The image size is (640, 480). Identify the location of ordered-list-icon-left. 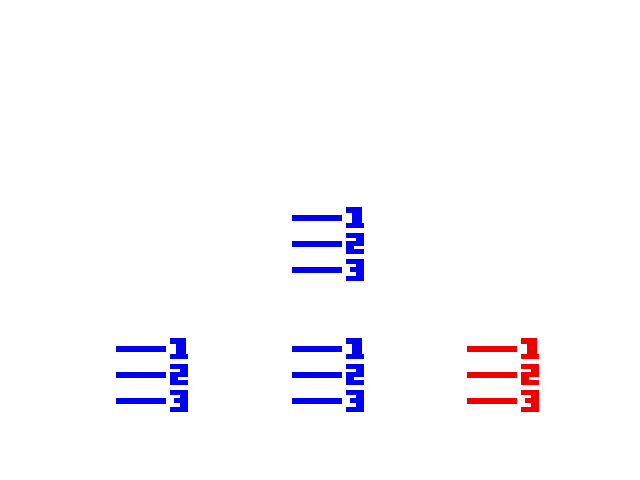
(152, 374).